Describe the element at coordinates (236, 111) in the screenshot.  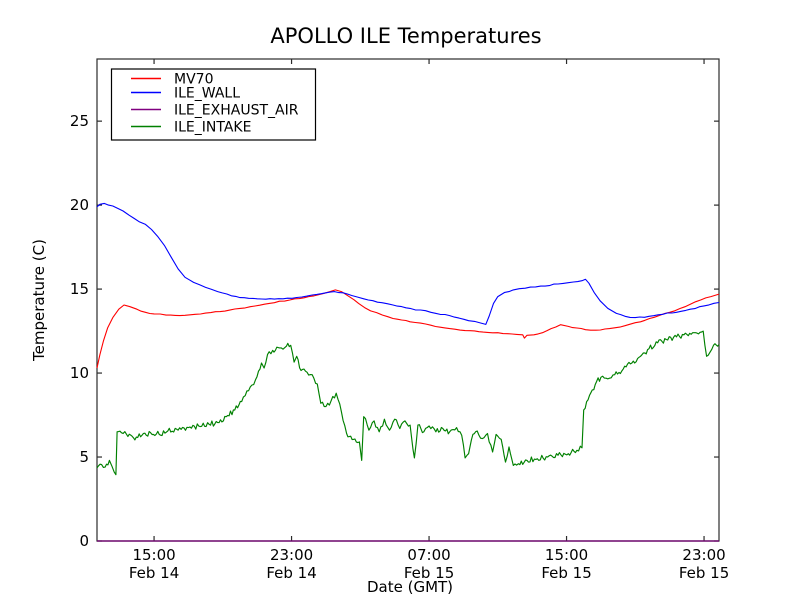
I see `legend-label-ile-exhaust-air: ILE_EXHAUST_AIR` at that location.